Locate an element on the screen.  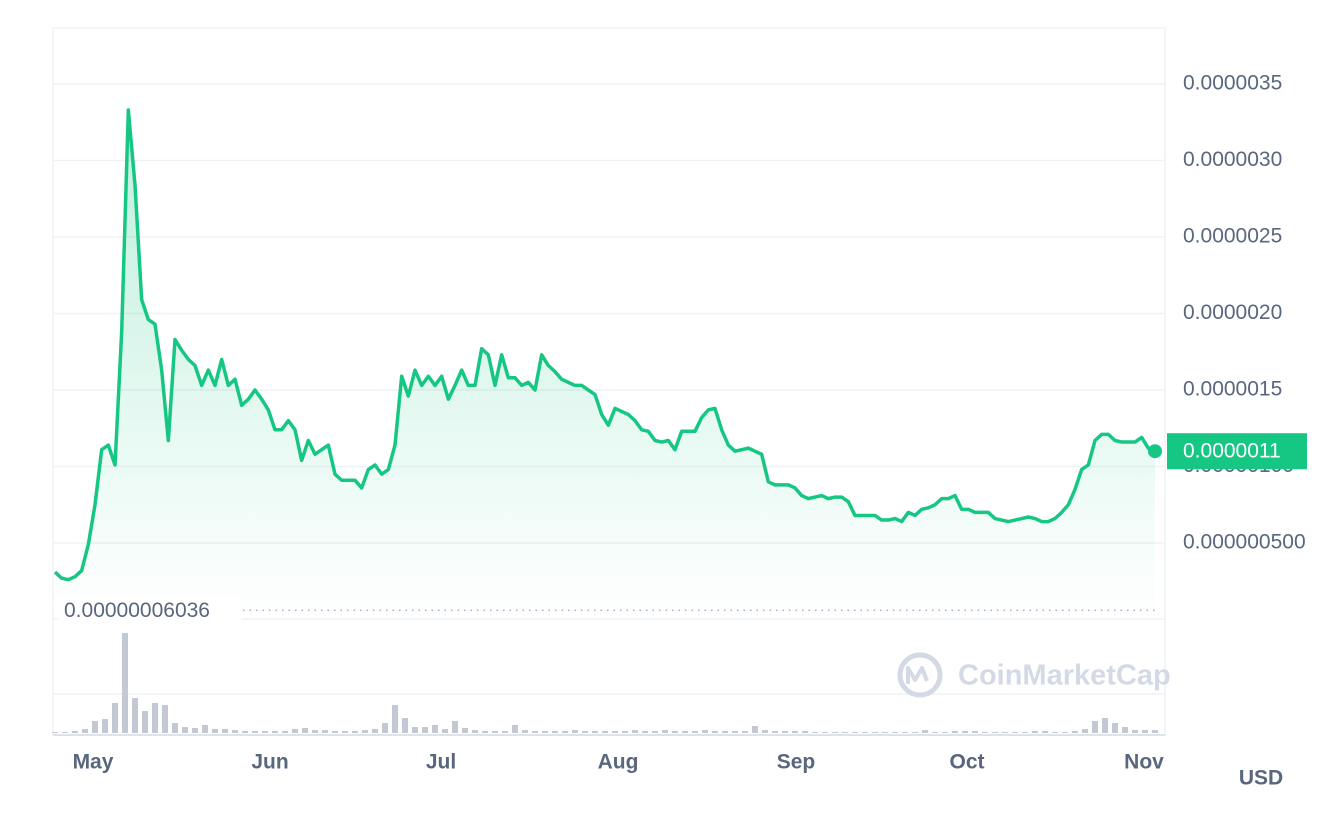
x-tick-label: May is located at coordinates (93, 762).